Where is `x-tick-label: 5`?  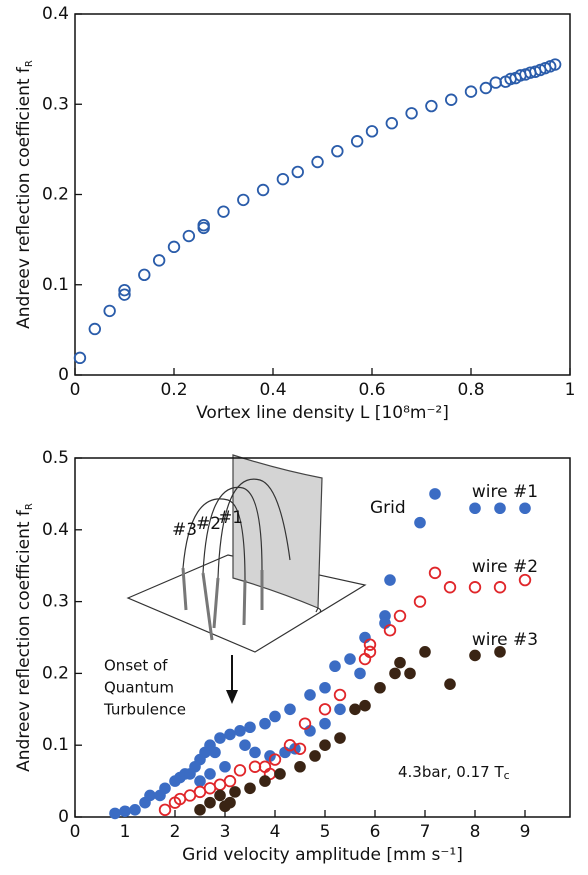
x-tick-label: 5 is located at coordinates (325, 832).